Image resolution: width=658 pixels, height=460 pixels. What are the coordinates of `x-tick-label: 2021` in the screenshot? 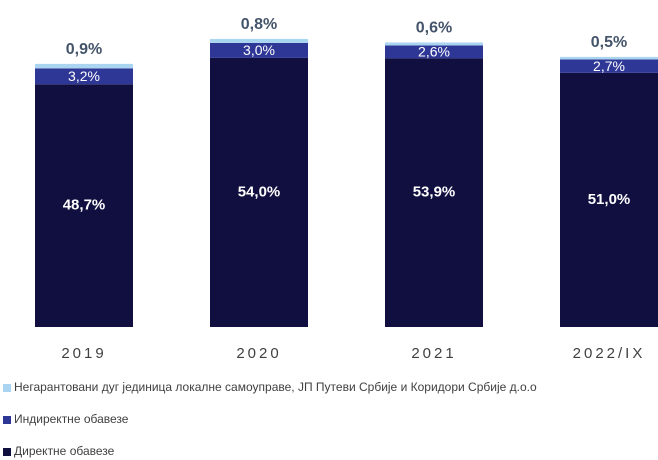 It's located at (433, 353).